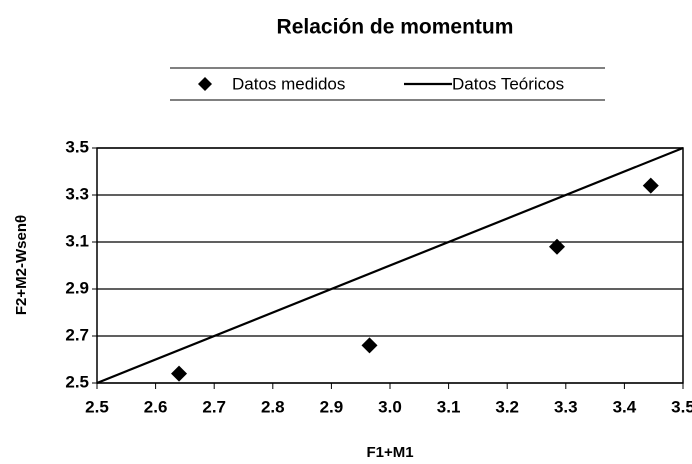 The image size is (692, 464). What do you see at coordinates (156, 406) in the screenshot?
I see `x-tick-label: 2.6` at bounding box center [156, 406].